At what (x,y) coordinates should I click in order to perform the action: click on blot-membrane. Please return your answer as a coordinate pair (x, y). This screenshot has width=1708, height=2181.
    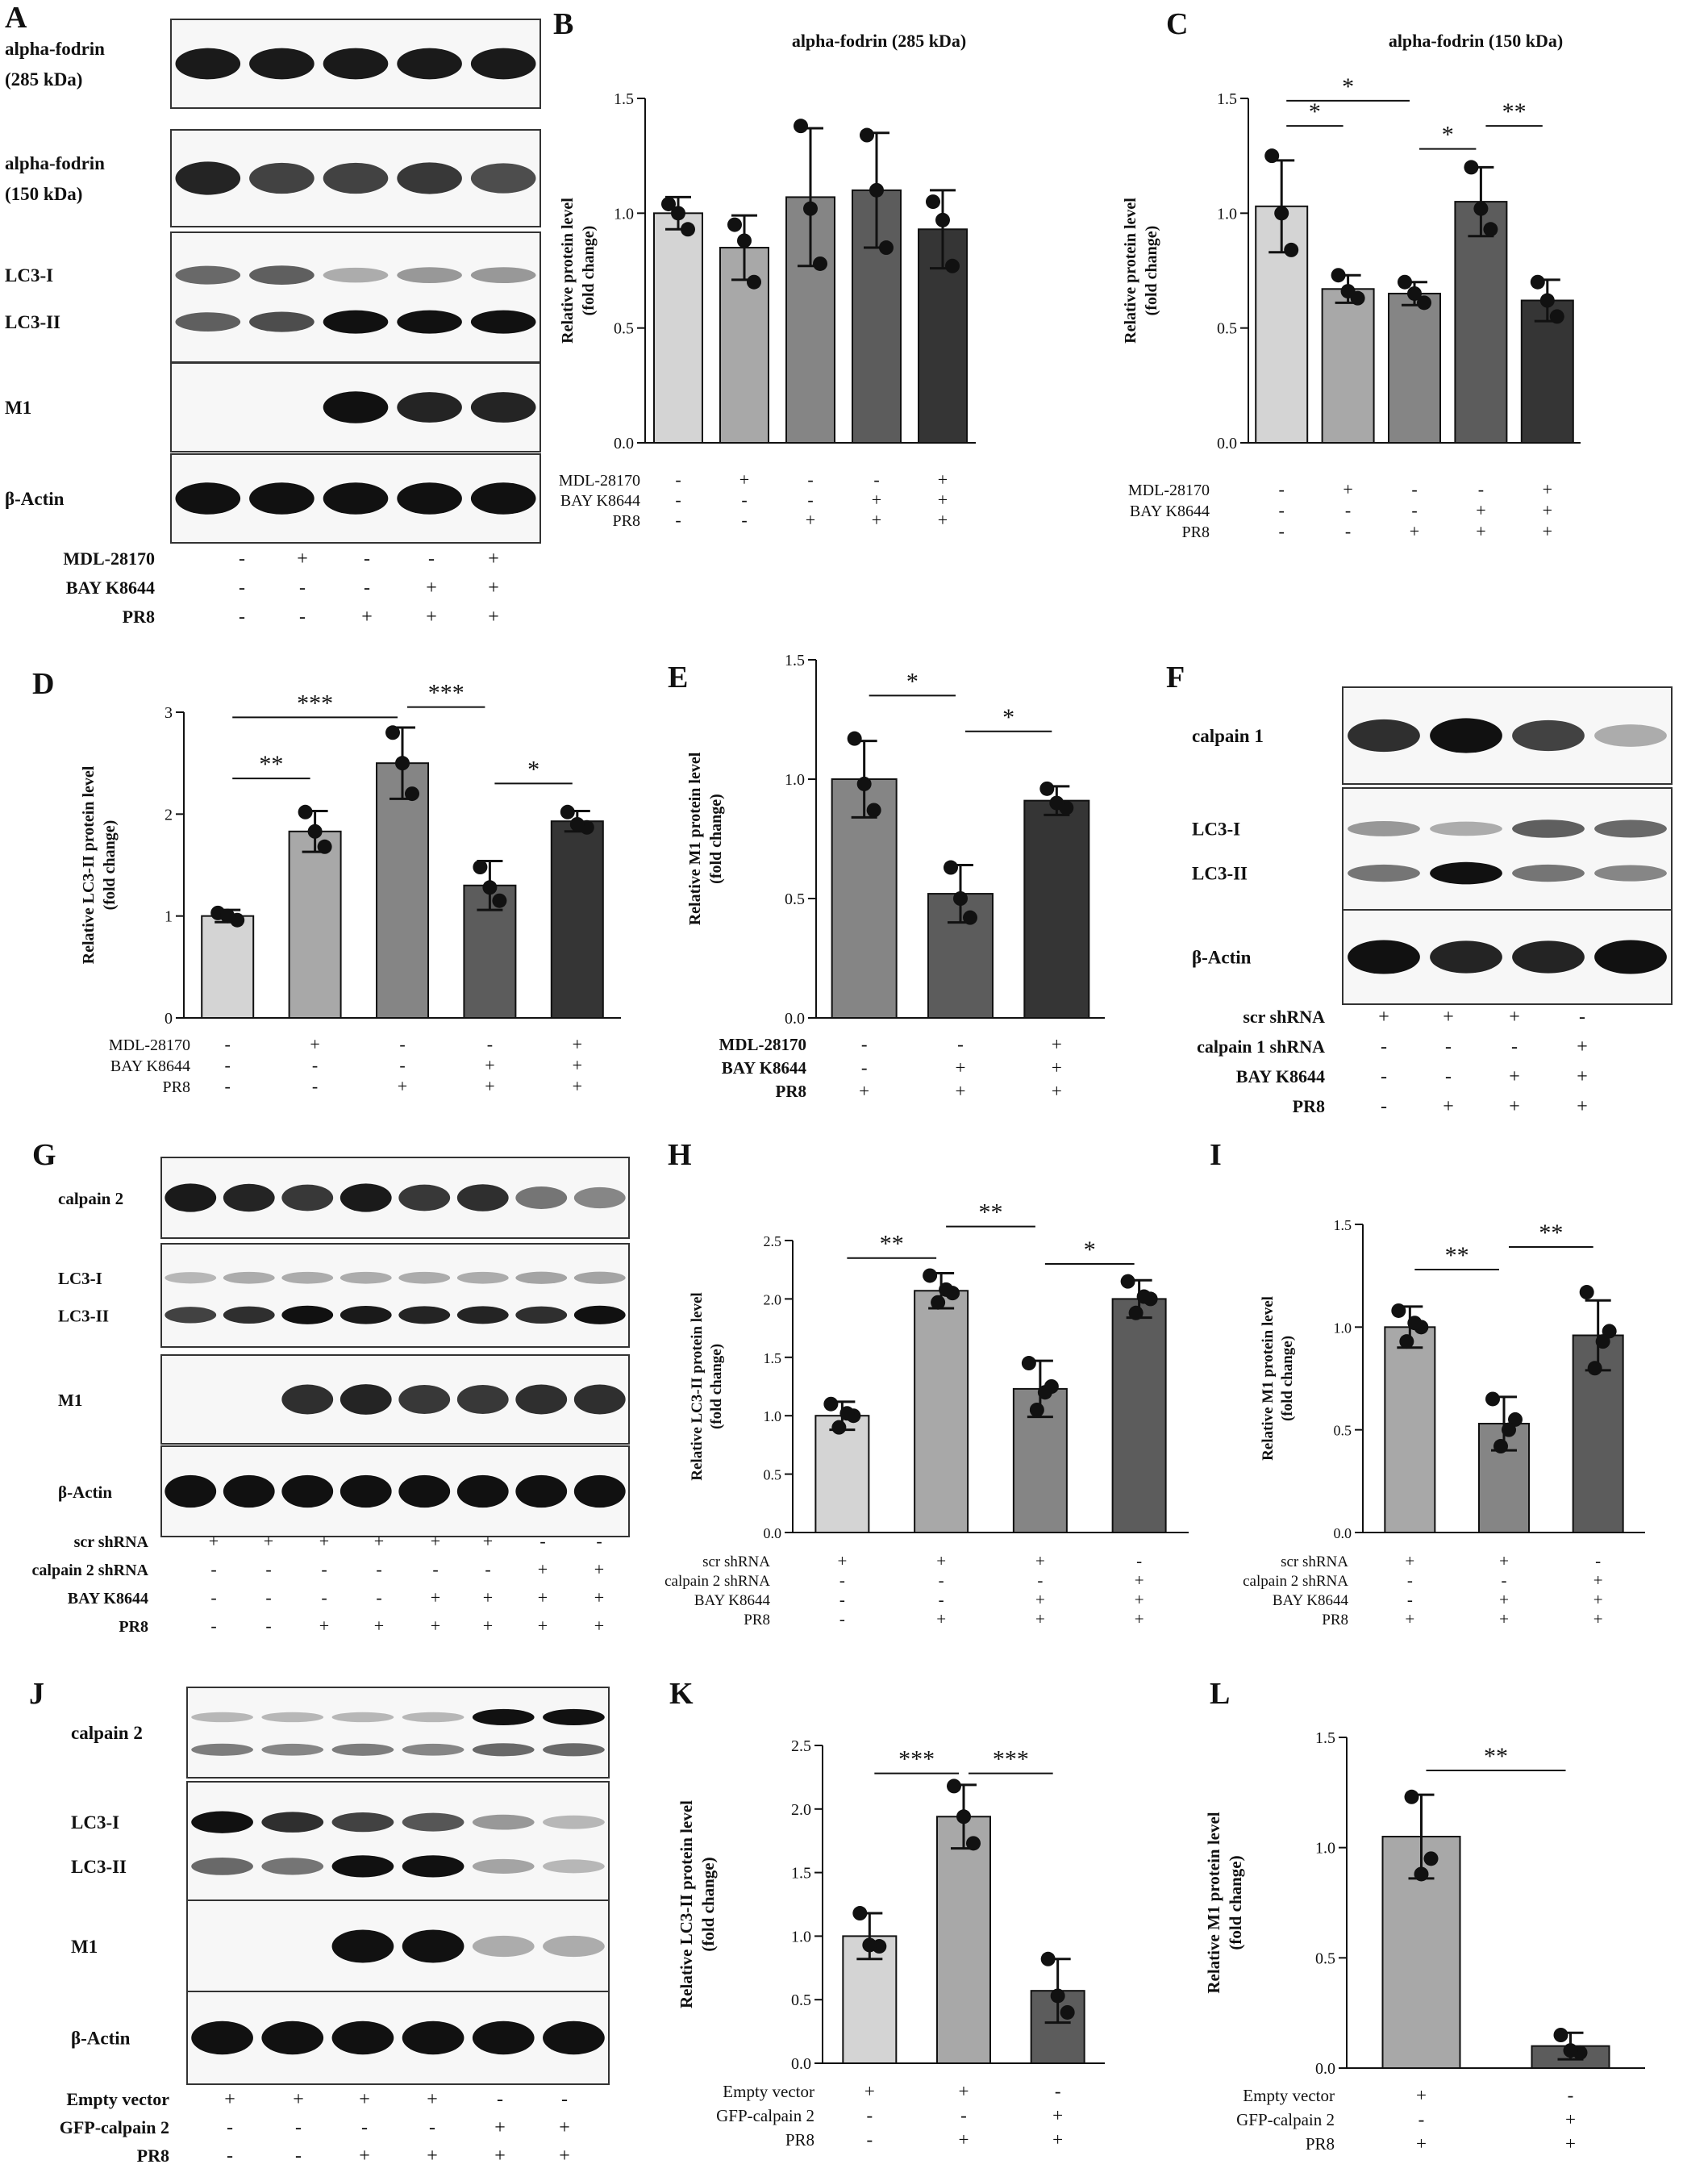
    Looking at the image, I should click on (1507, 849).